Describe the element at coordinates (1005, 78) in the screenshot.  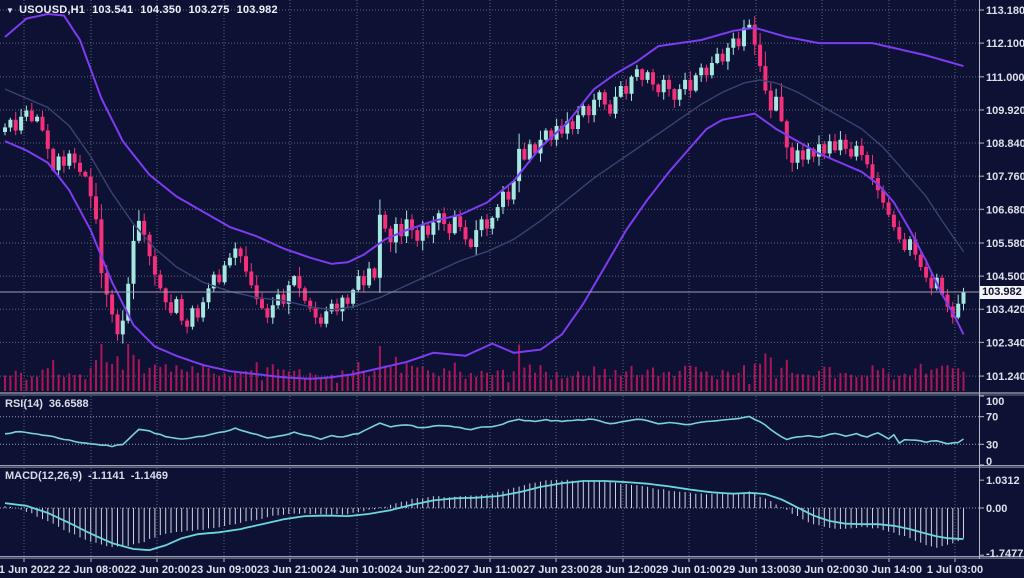
I see `price-axis-label: 111.000` at that location.